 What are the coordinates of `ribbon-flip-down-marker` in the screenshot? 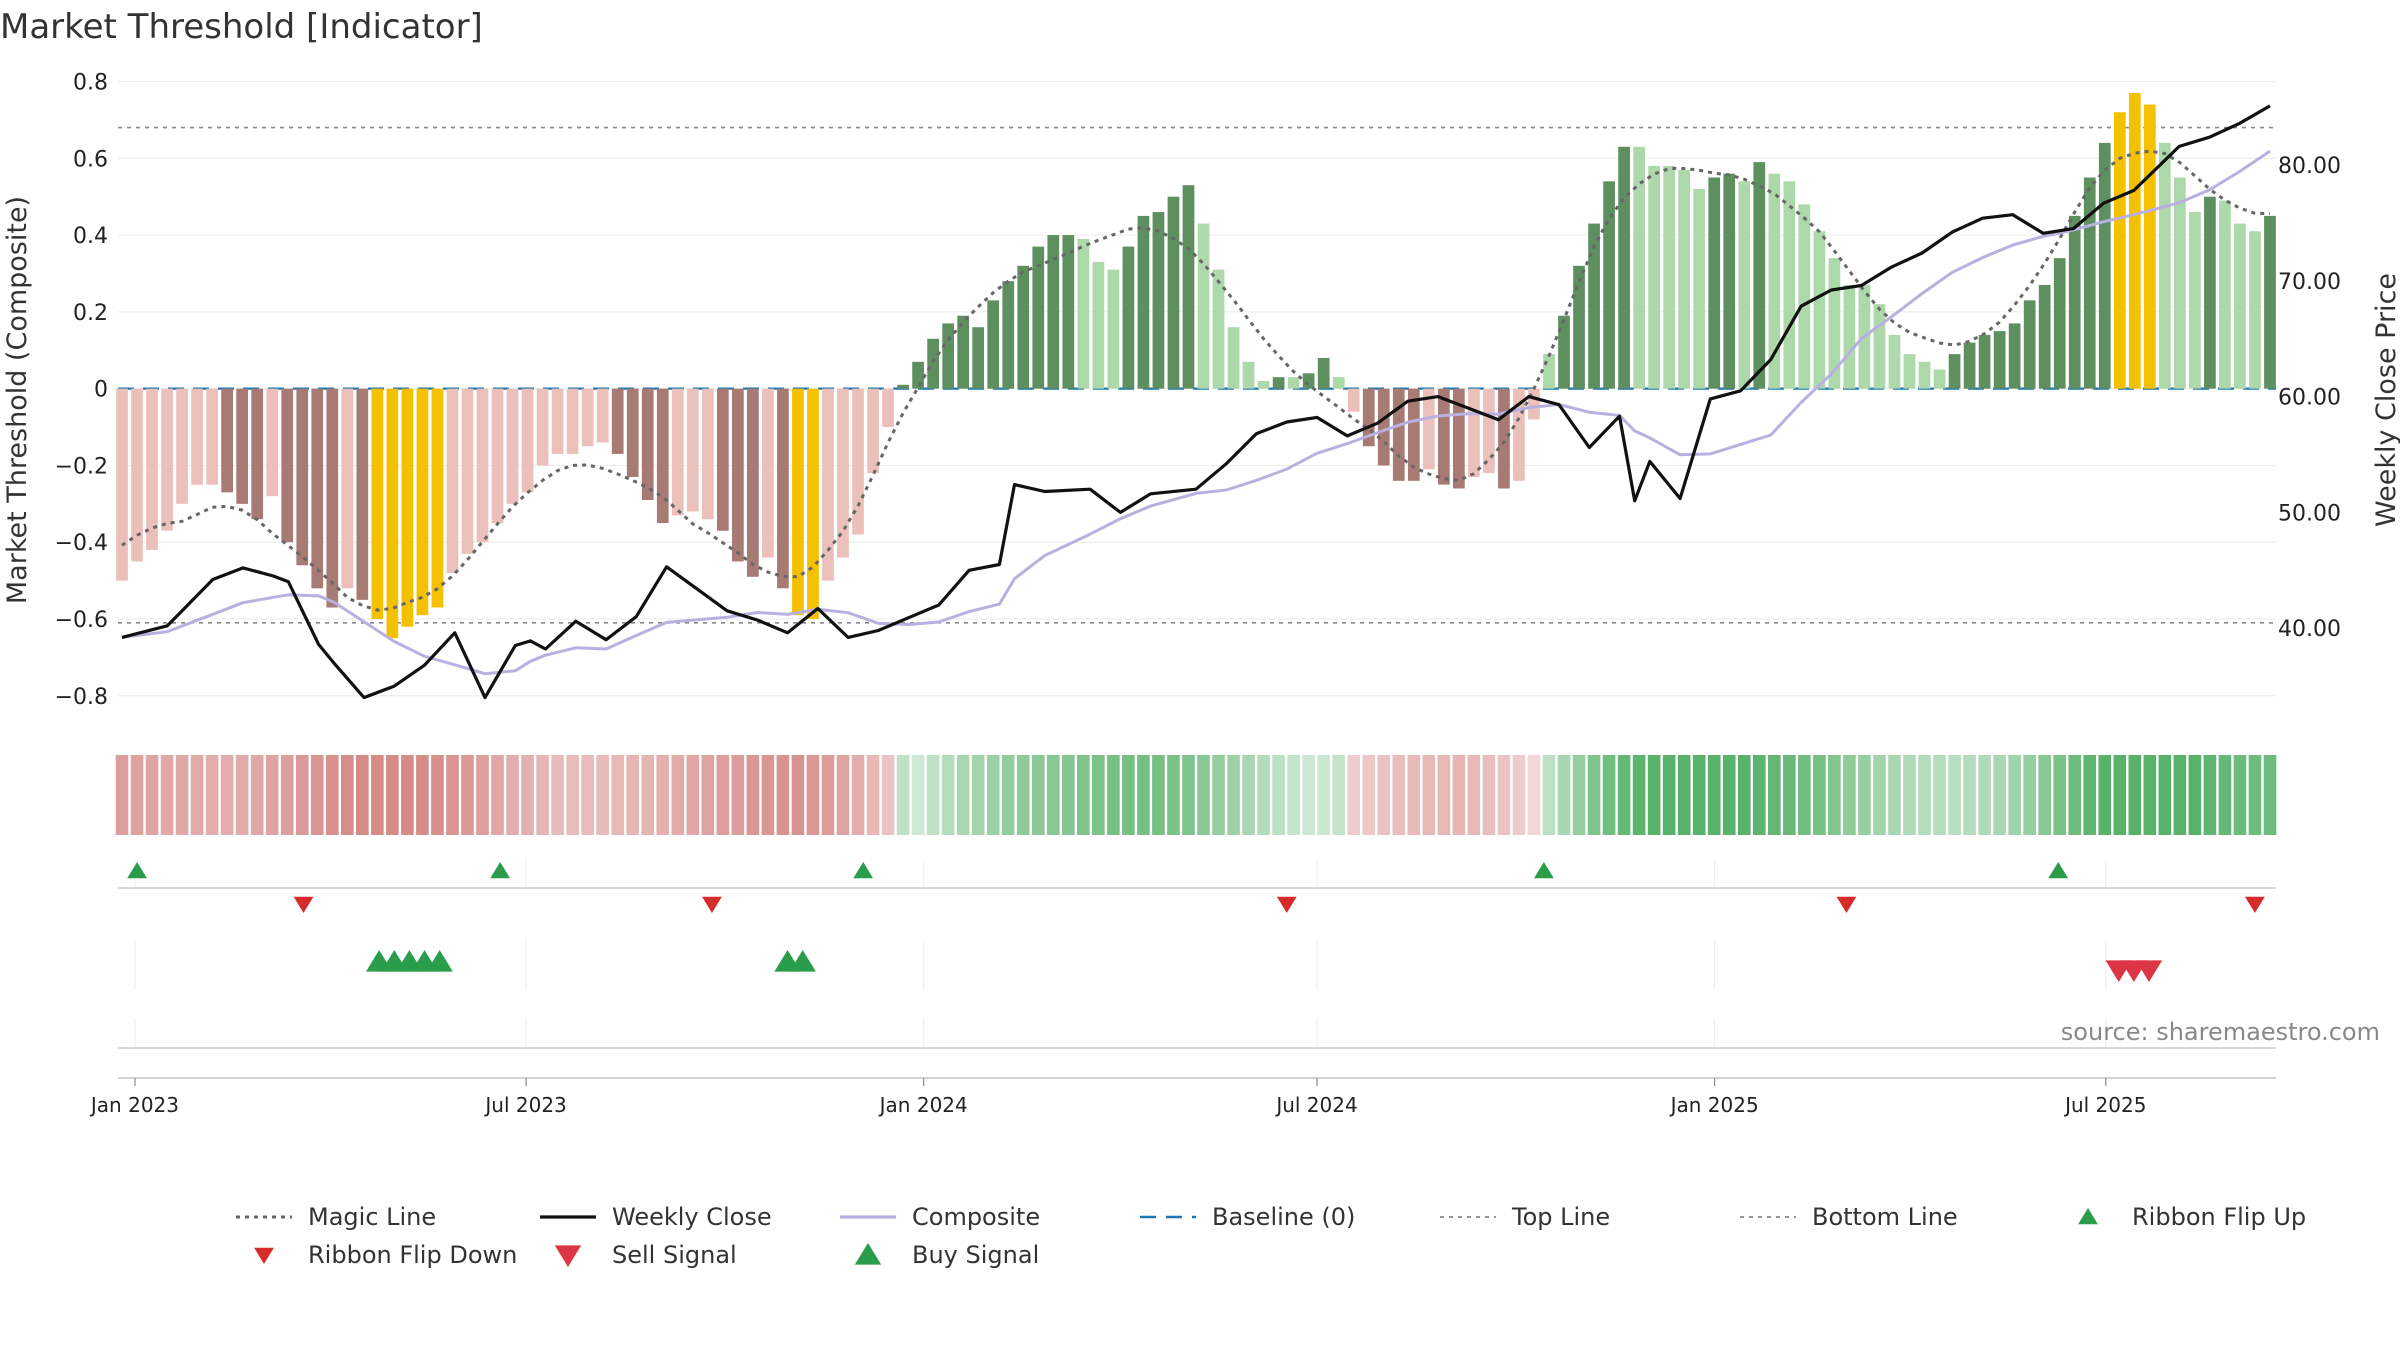 It's located at (2254, 904).